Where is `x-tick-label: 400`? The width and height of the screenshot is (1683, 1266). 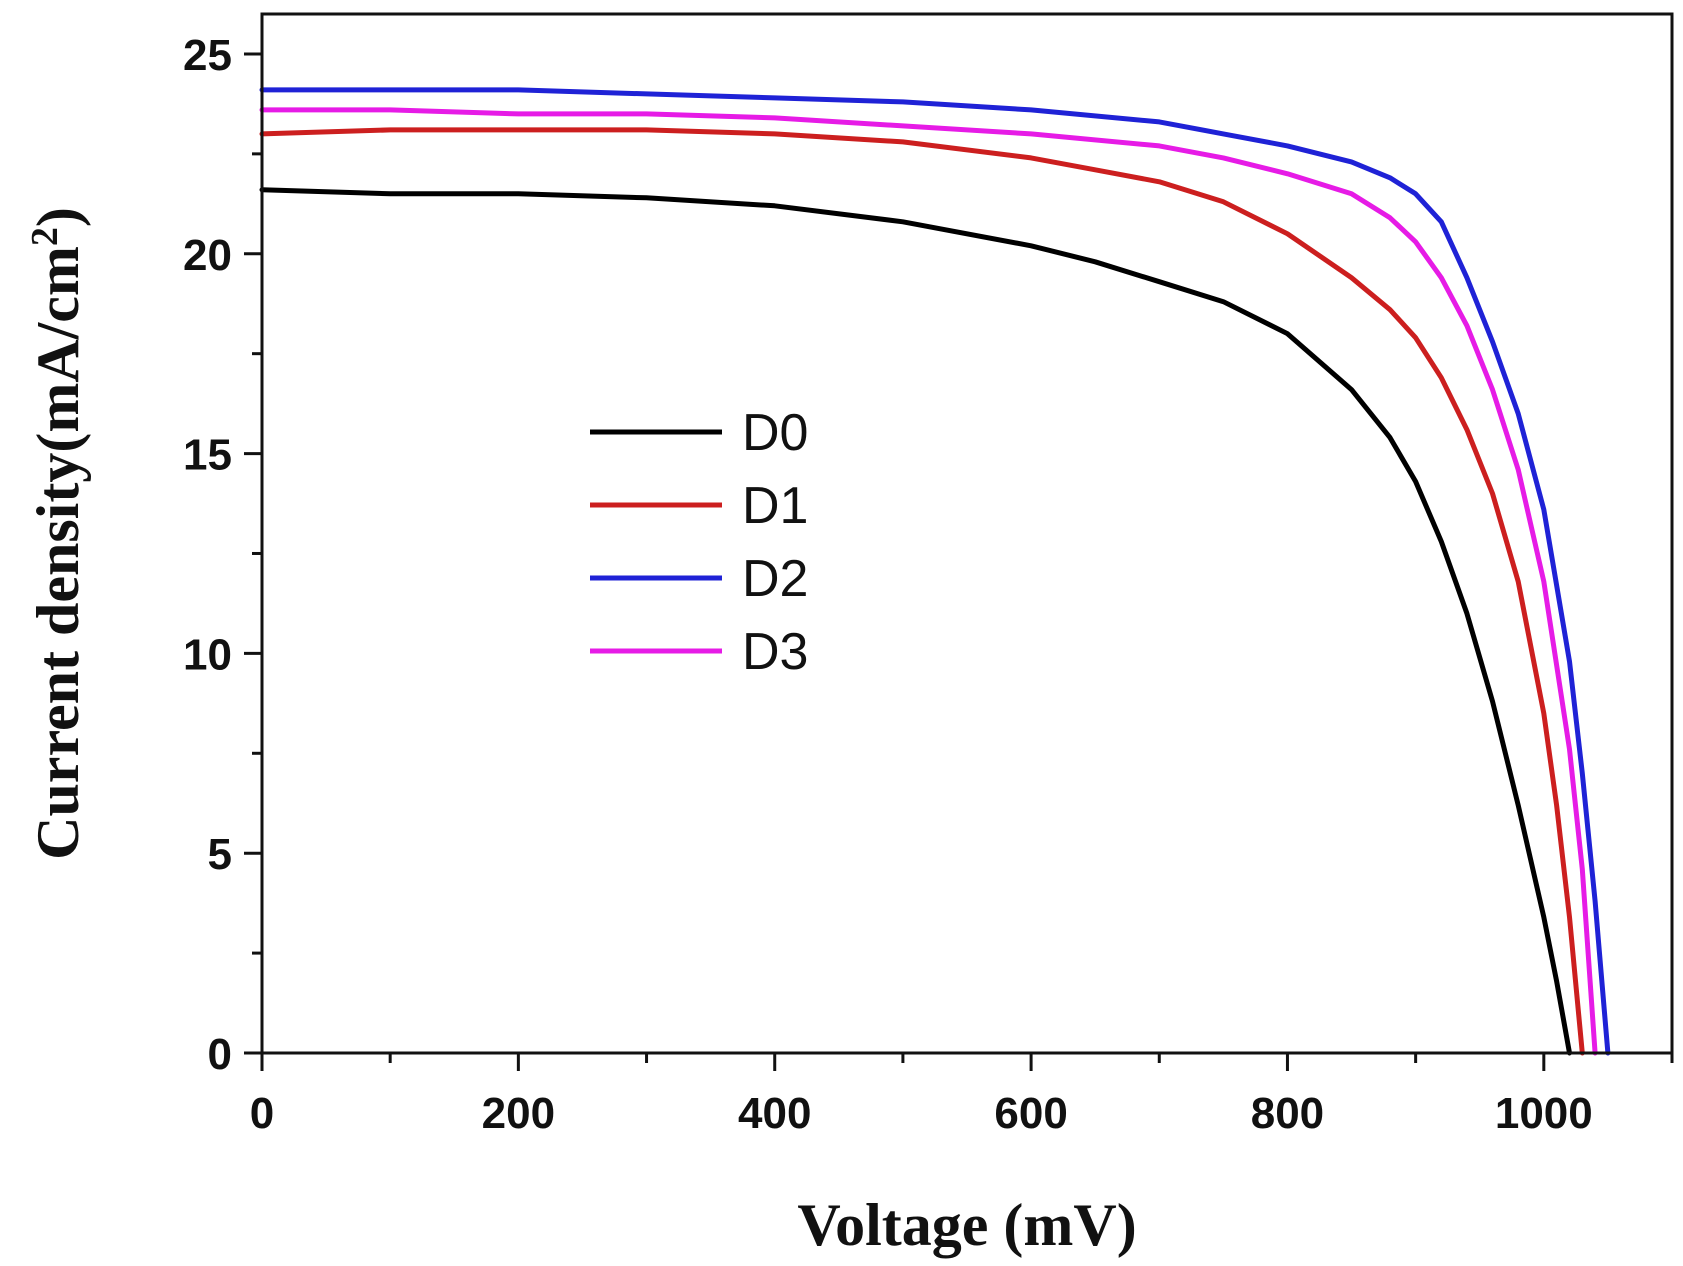
x-tick-label: 400 is located at coordinates (774, 1113).